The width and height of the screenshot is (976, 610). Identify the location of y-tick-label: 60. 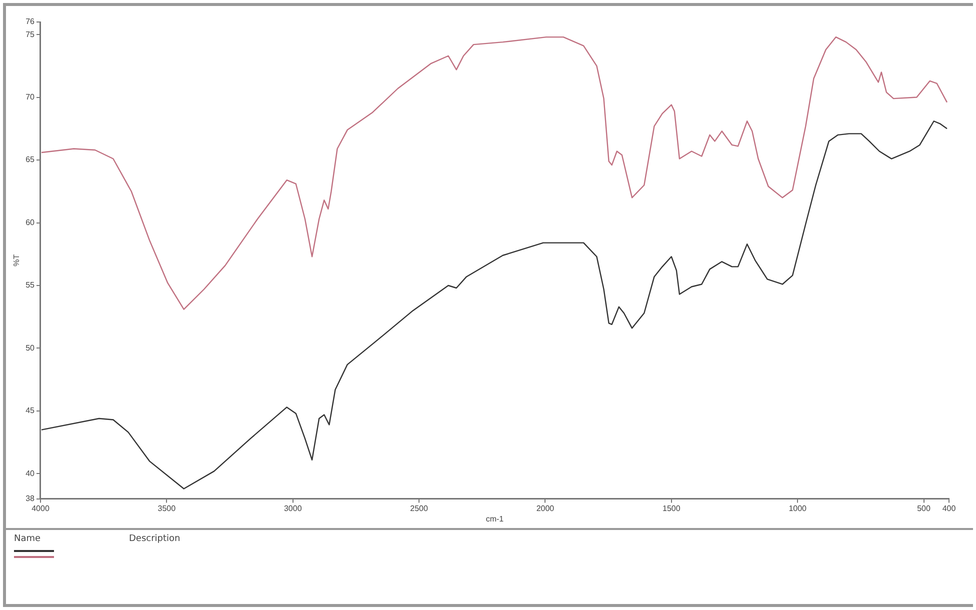
(31, 222).